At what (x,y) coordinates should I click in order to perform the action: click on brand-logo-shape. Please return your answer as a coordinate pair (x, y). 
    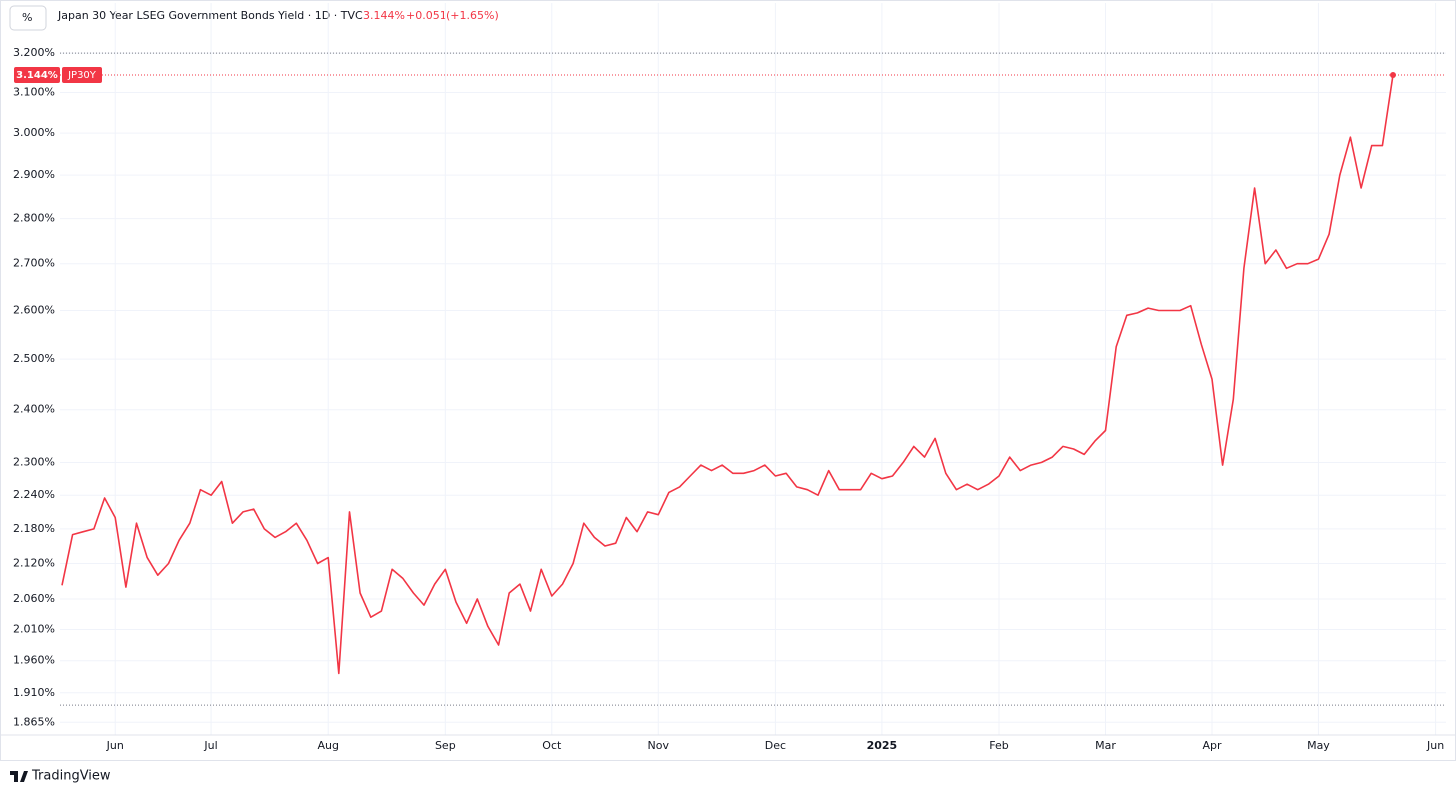
    Looking at the image, I should click on (19, 776).